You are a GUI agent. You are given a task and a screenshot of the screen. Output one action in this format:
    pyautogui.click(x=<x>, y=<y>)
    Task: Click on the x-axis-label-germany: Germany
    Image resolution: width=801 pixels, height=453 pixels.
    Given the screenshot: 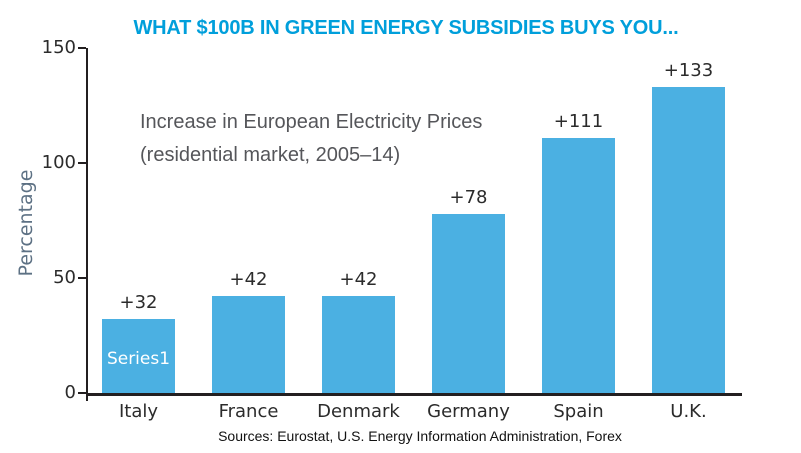 What is the action you would take?
    pyautogui.click(x=468, y=411)
    